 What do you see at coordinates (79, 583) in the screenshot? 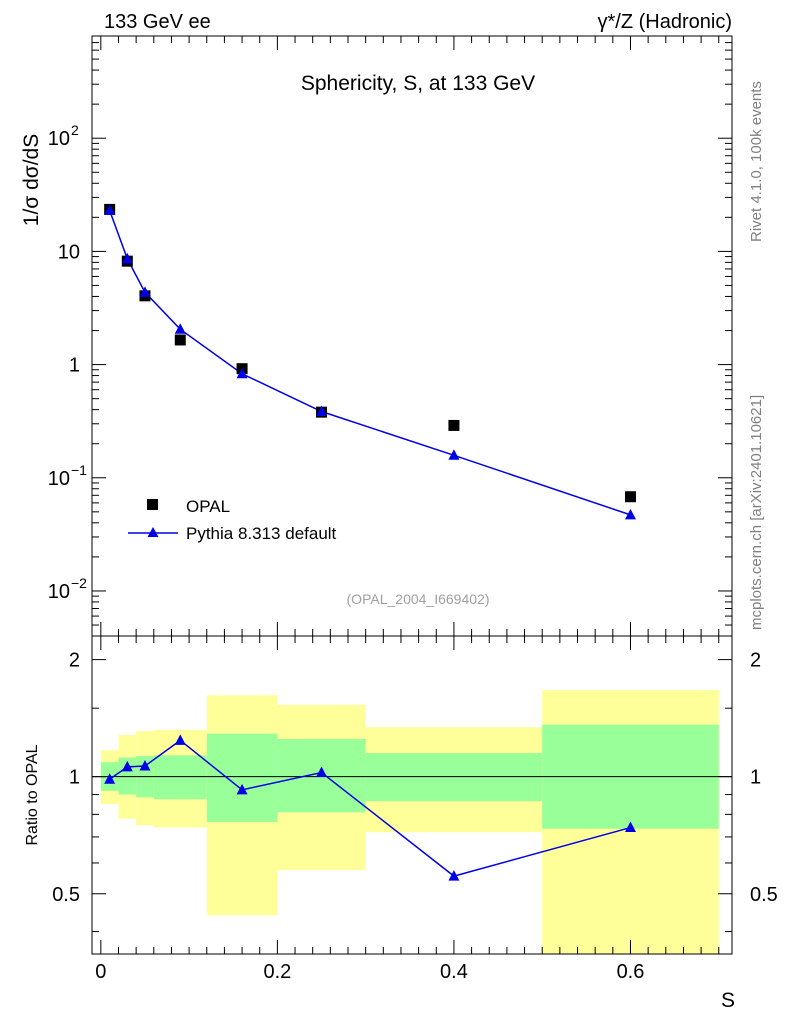
I see `main-y-tick-exponent-0: −2` at bounding box center [79, 583].